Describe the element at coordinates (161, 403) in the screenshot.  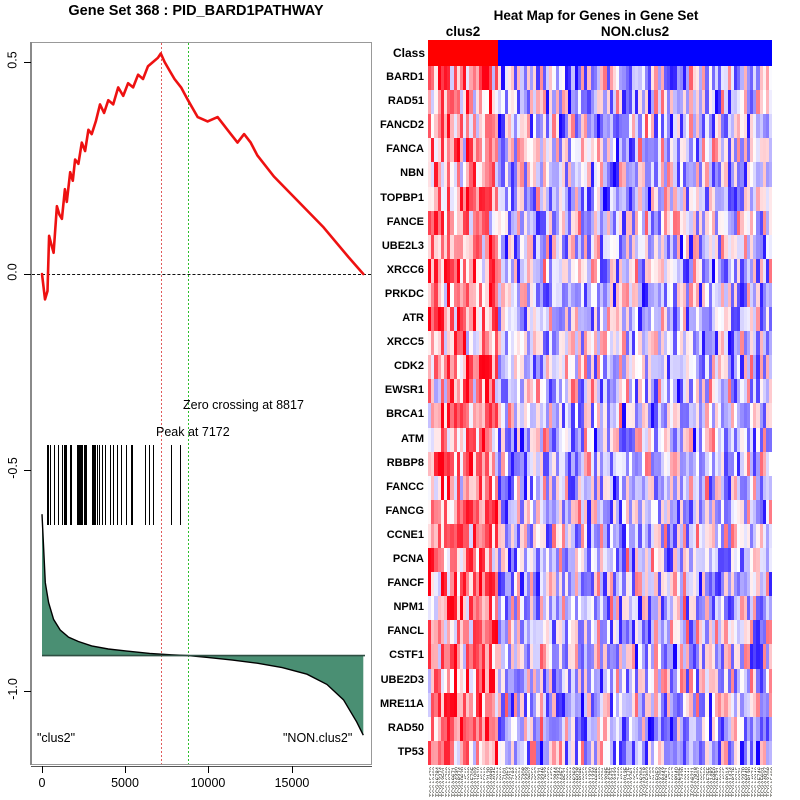
I see `peak-marker-line` at that location.